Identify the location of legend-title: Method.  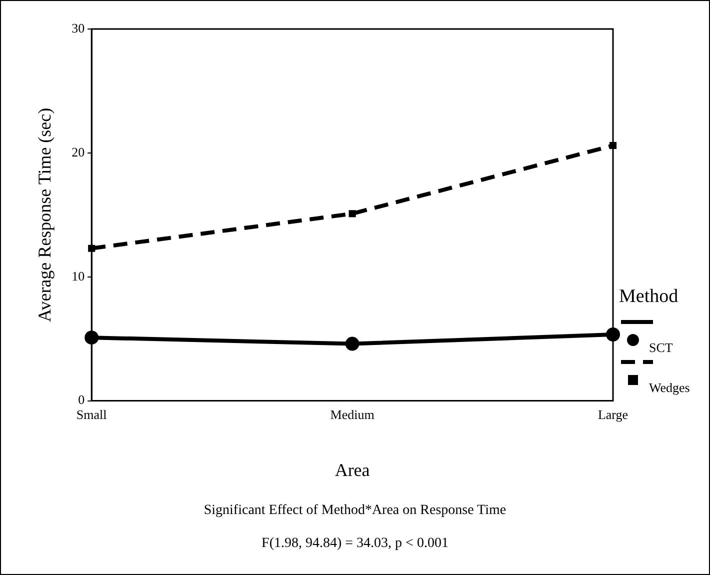
(649, 297).